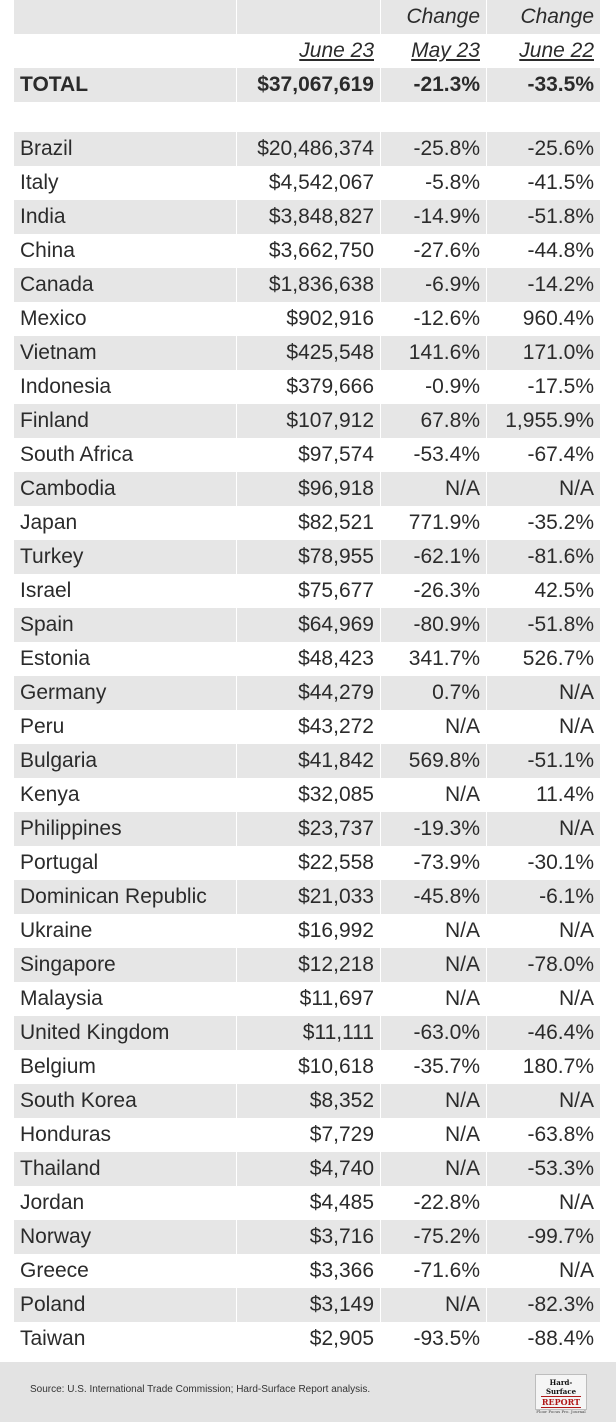 The image size is (616, 1422). I want to click on change-year-cell: 1,955.9%, so click(543, 421).